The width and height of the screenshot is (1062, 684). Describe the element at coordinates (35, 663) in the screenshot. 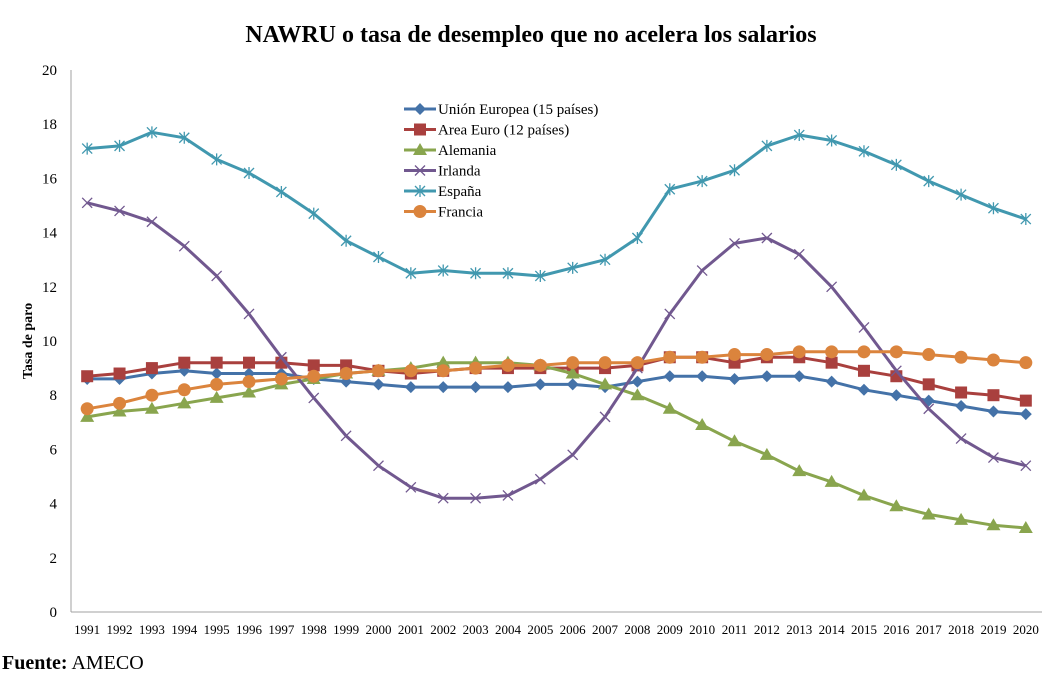

I see `source-label: Fuente:` at that location.